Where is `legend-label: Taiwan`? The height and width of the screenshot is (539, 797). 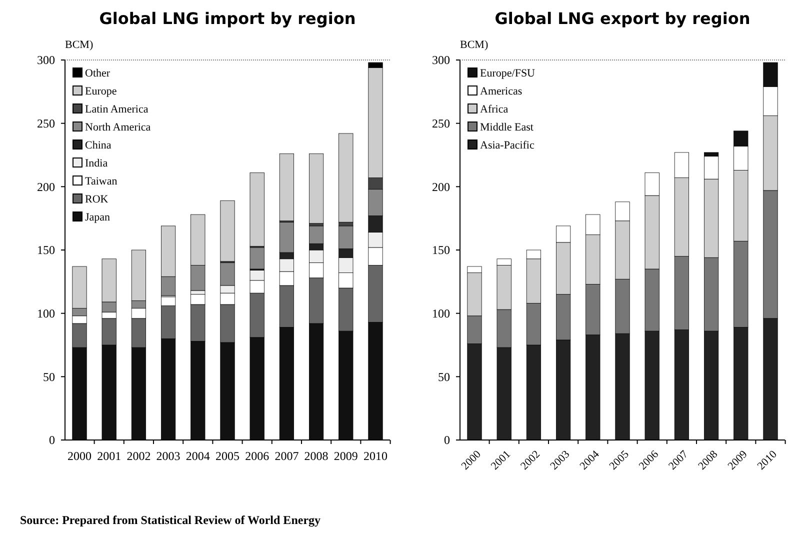
legend-label: Taiwan is located at coordinates (101, 181).